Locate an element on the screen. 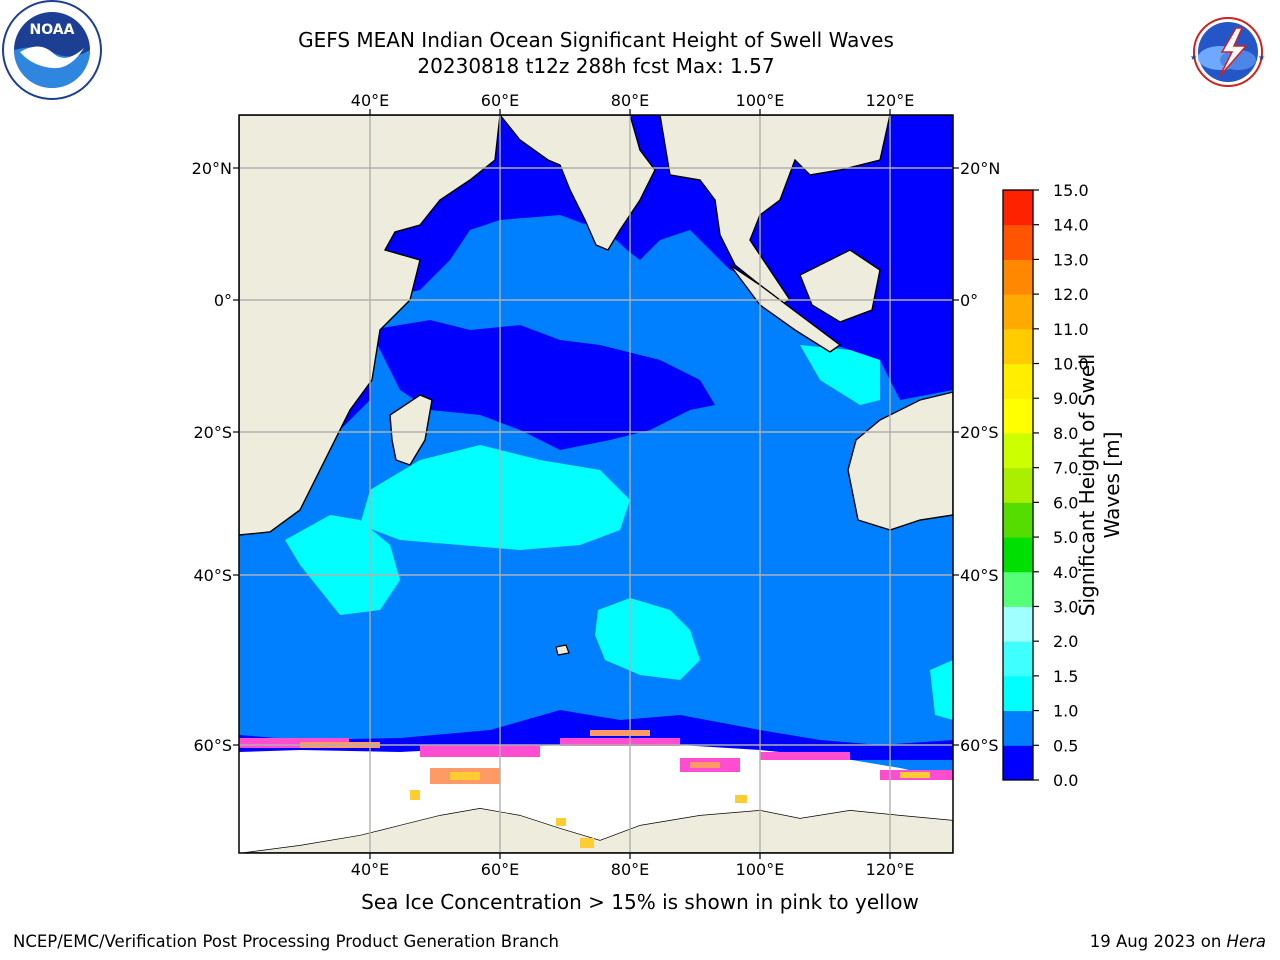 The height and width of the screenshot is (960, 1280). lat-labels-right: 20°N 0° 20°S 40°S 60°S is located at coordinates (980, 457).